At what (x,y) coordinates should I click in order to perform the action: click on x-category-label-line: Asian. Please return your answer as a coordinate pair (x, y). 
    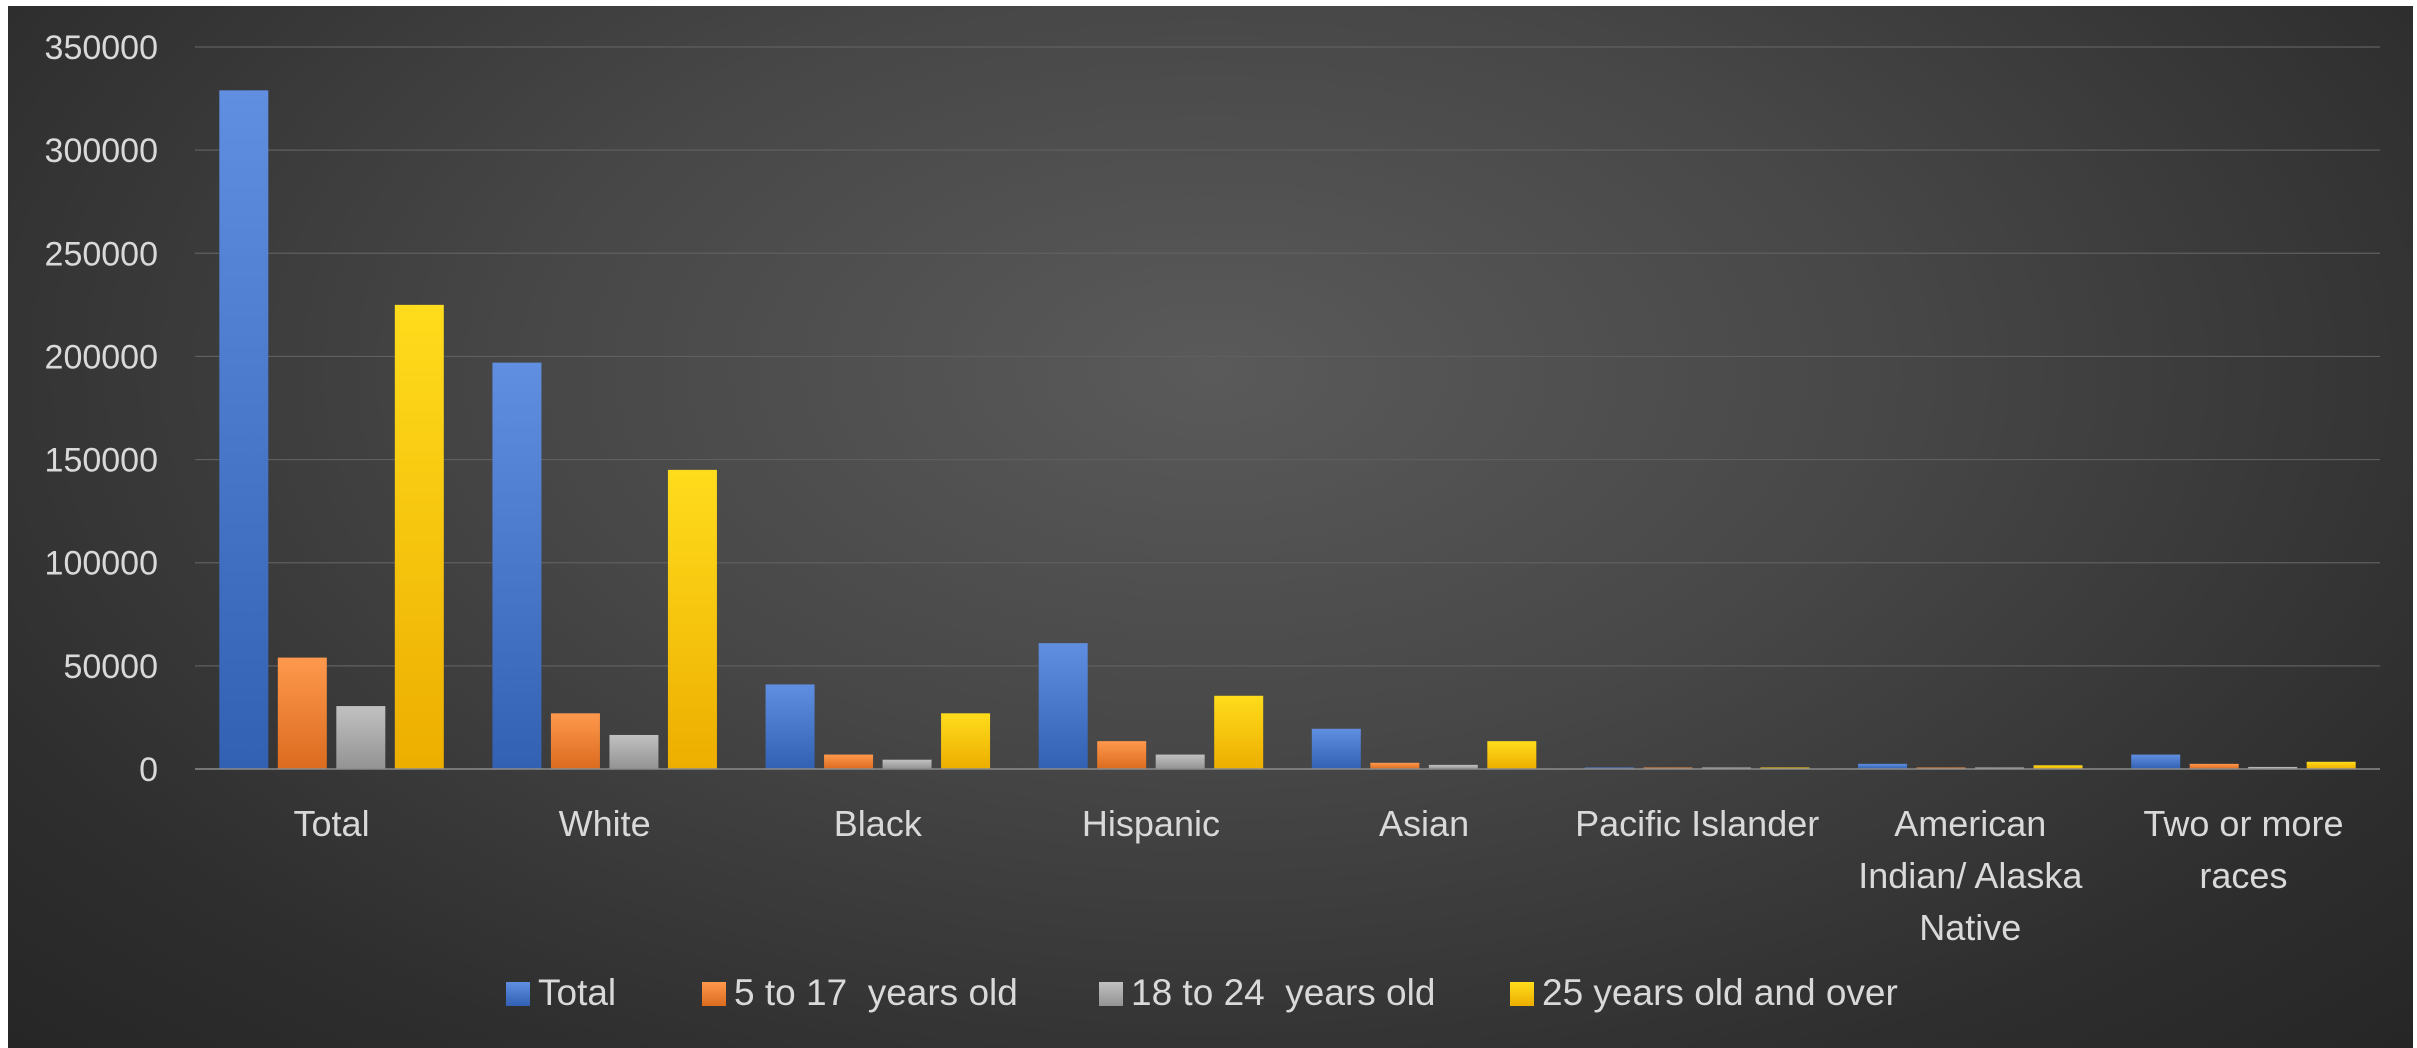
    Looking at the image, I should click on (1424, 823).